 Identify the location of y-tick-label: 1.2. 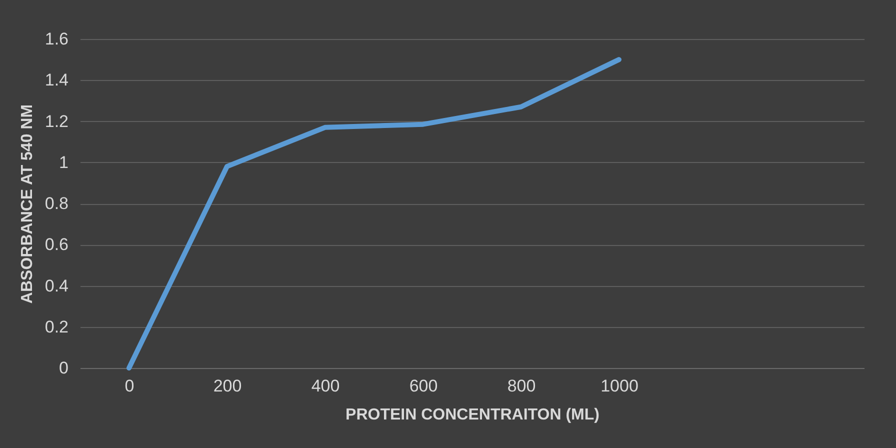
(56, 121).